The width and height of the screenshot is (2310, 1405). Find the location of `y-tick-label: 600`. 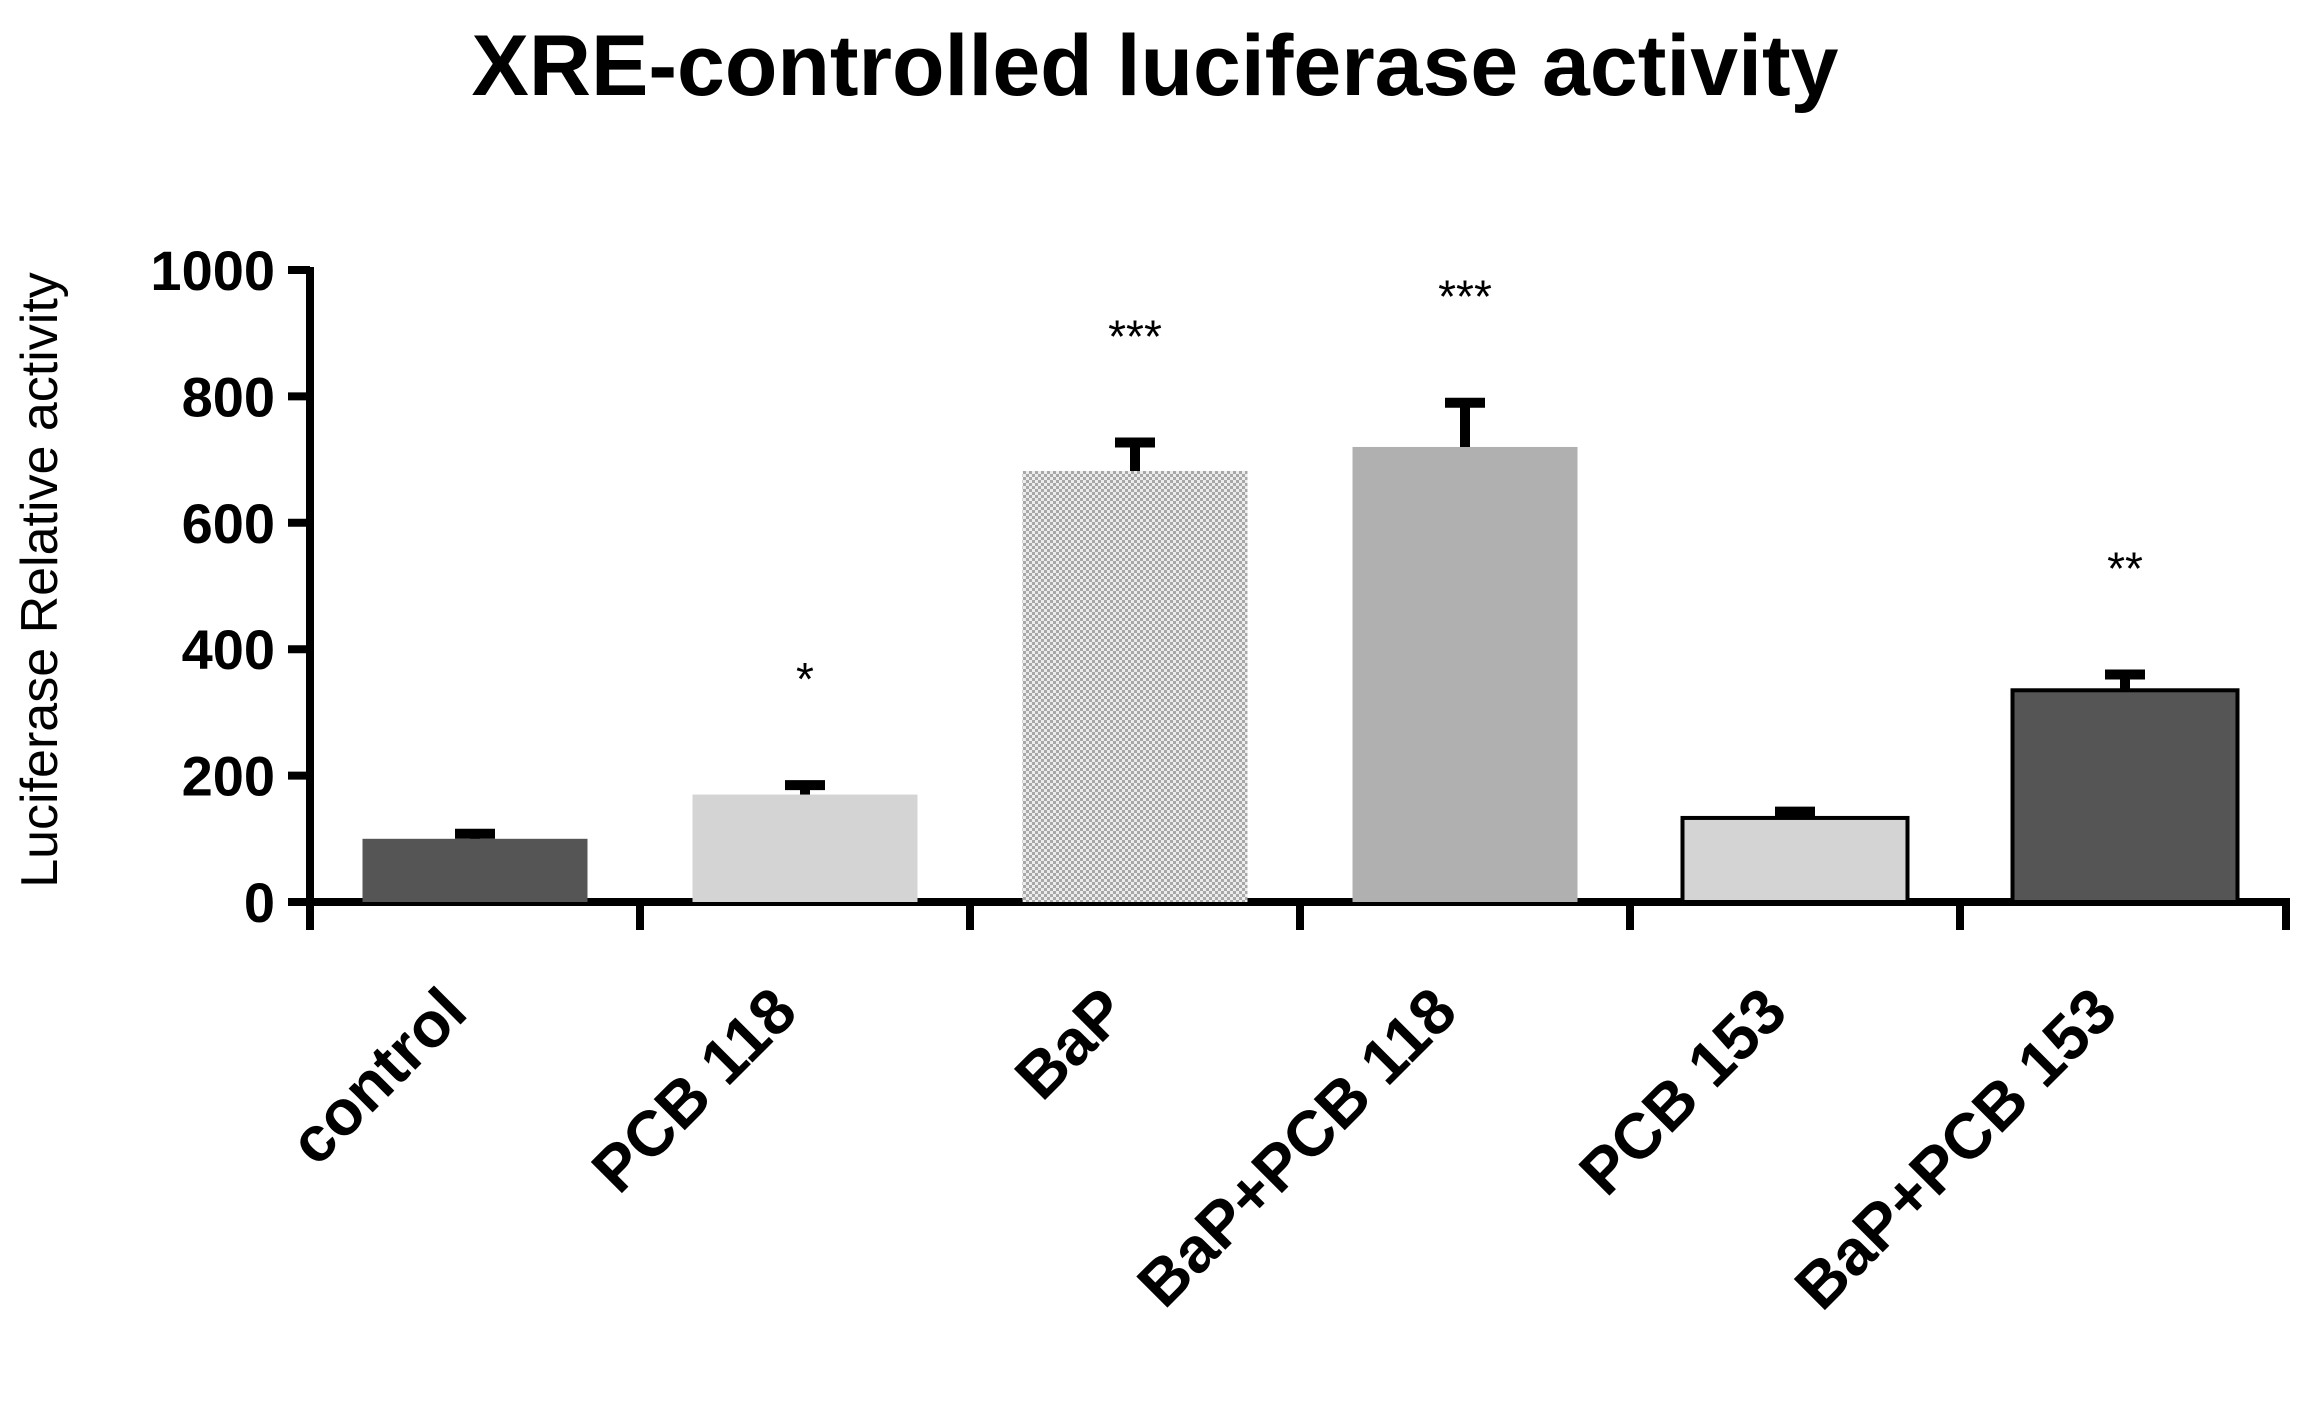

y-tick-label: 600 is located at coordinates (228, 523).